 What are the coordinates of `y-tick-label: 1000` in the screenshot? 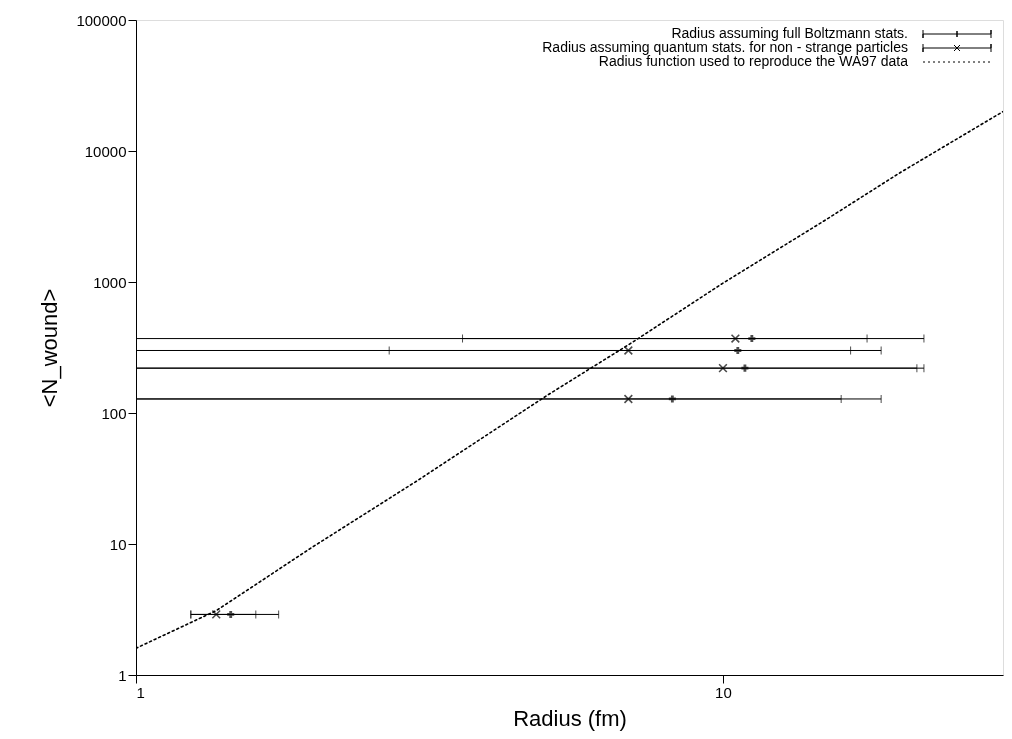 It's located at (110, 282).